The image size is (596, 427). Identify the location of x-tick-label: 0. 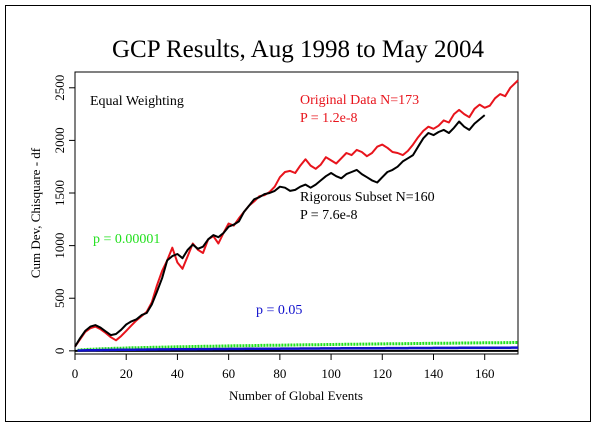
(75, 373).